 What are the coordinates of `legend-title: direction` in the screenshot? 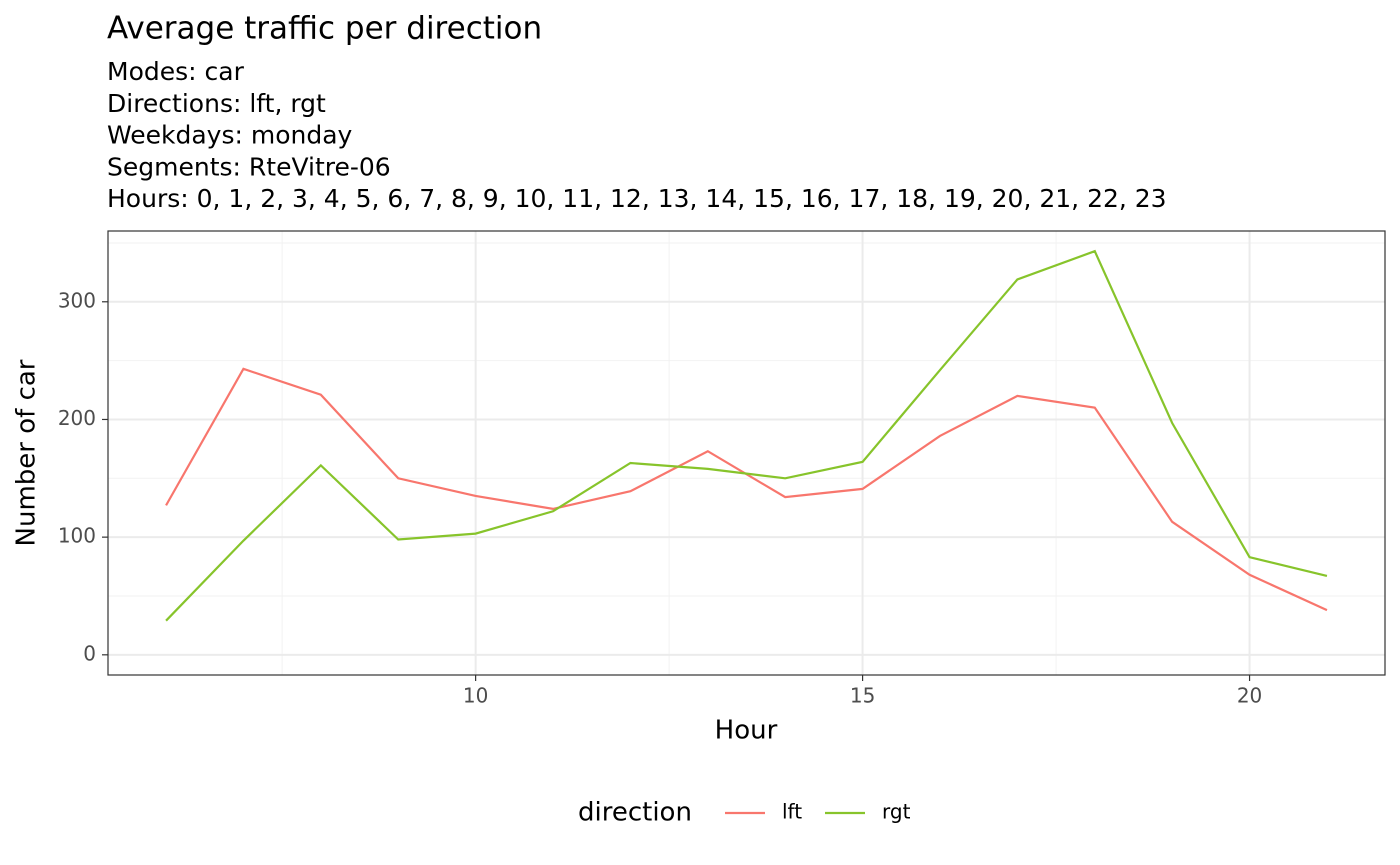 It's located at (635, 813).